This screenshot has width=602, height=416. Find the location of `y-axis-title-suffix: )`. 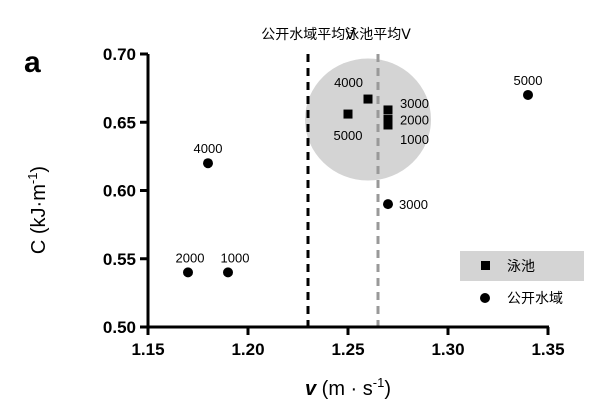

y-axis-title-suffix: ) is located at coordinates (39, 169).